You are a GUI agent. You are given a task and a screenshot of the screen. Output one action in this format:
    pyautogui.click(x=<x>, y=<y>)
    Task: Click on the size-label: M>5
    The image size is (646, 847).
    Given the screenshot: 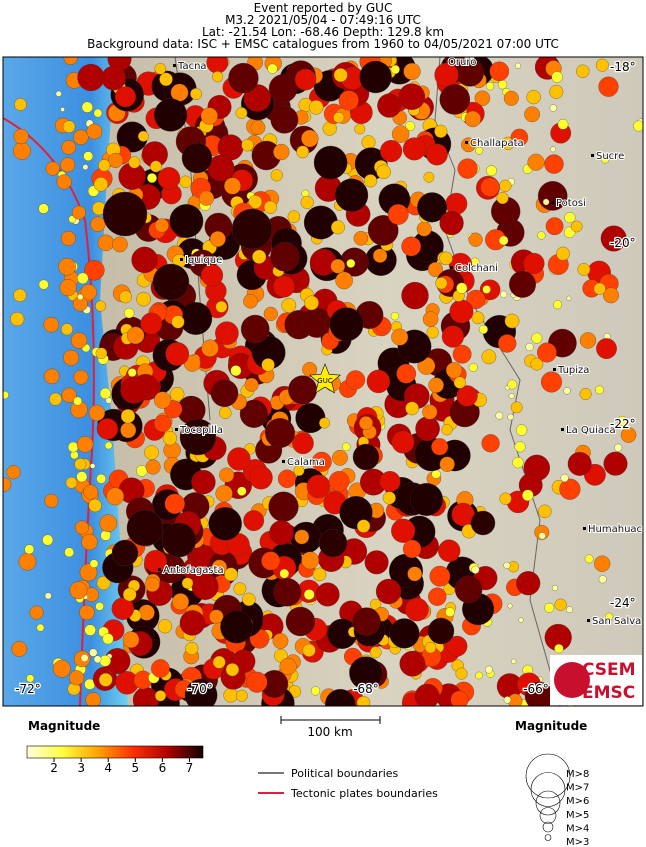 What is the action you would take?
    pyautogui.click(x=577, y=815)
    